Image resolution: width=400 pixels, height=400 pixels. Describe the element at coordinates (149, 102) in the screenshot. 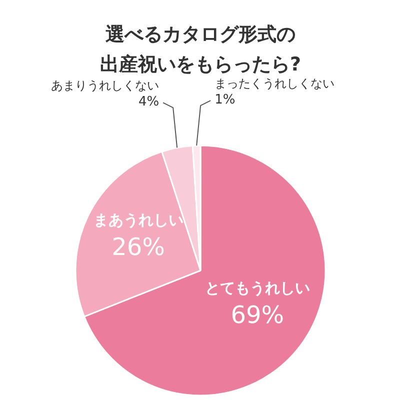

I see `data-label: 4%` at that location.